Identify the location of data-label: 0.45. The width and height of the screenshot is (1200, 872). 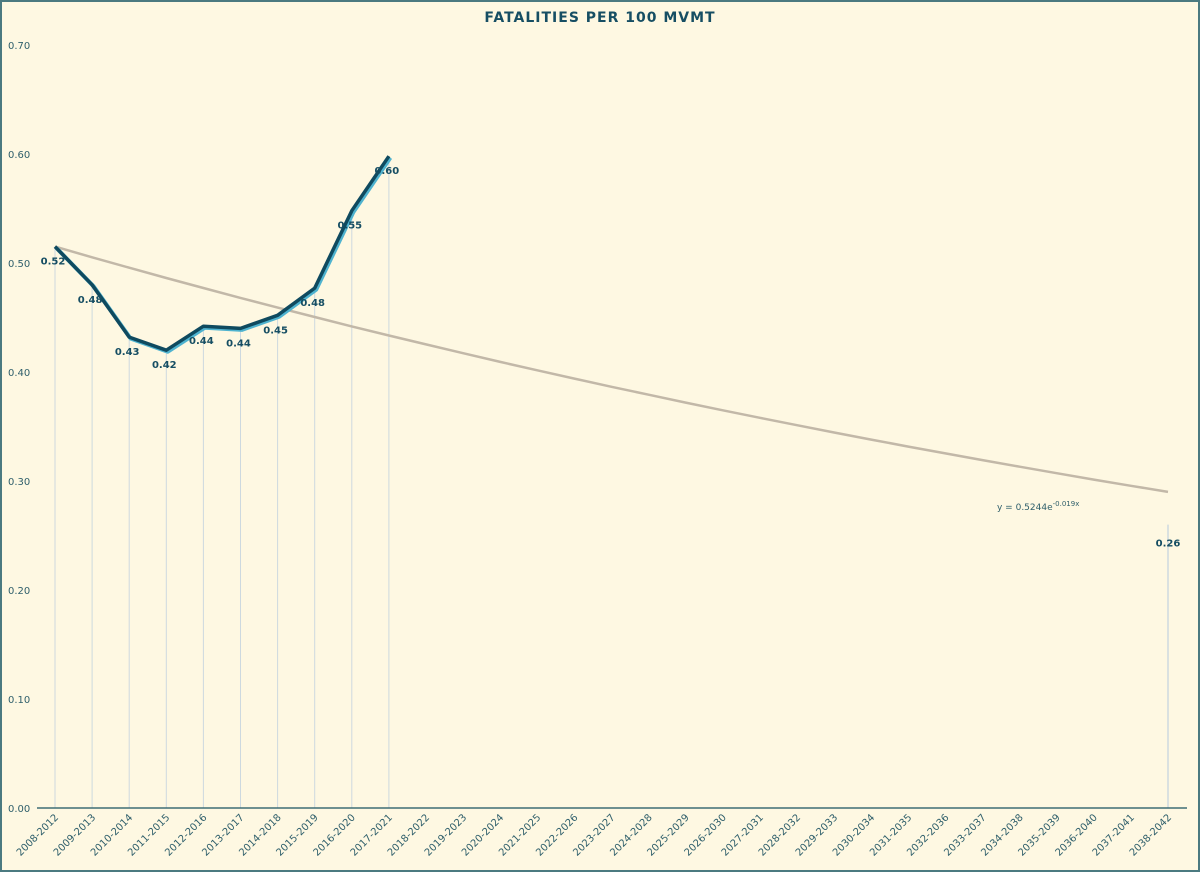
(275, 330).